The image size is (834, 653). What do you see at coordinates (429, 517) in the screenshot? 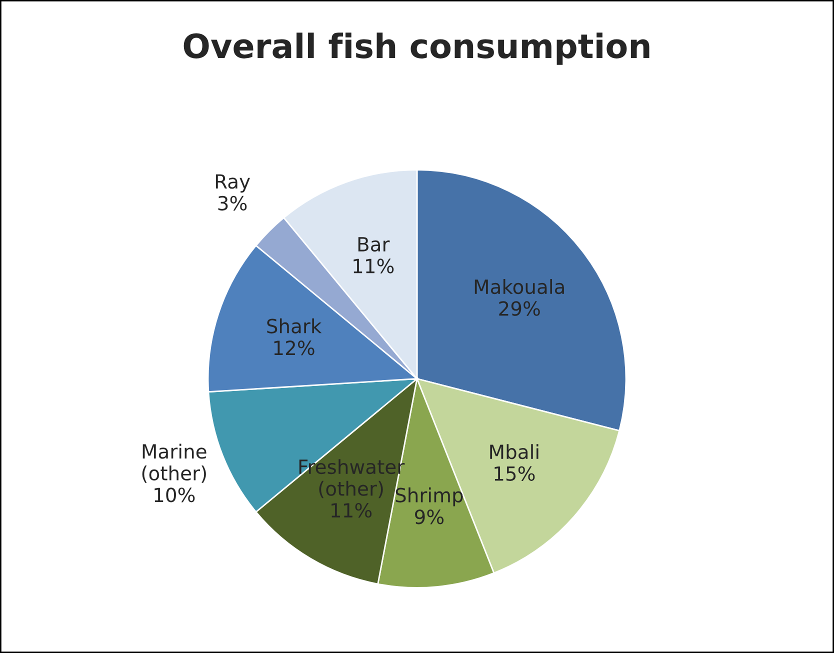
I see `data-label: 9%` at bounding box center [429, 517].